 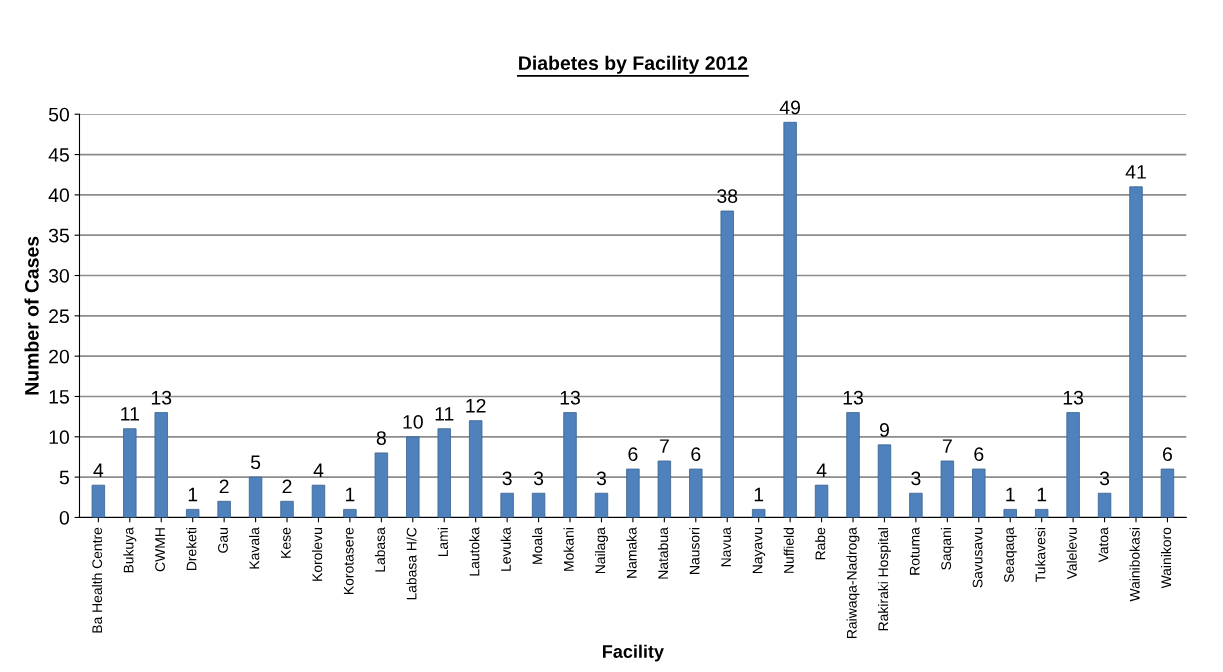 I want to click on x-tick-label: Rakiraki Hospital, so click(x=884, y=579).